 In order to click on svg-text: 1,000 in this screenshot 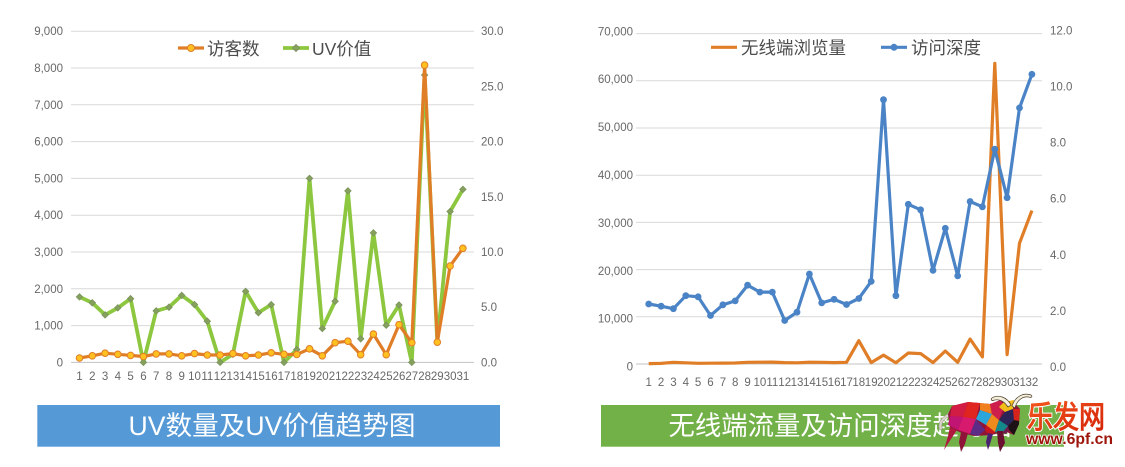, I will do `click(48, 327)`.